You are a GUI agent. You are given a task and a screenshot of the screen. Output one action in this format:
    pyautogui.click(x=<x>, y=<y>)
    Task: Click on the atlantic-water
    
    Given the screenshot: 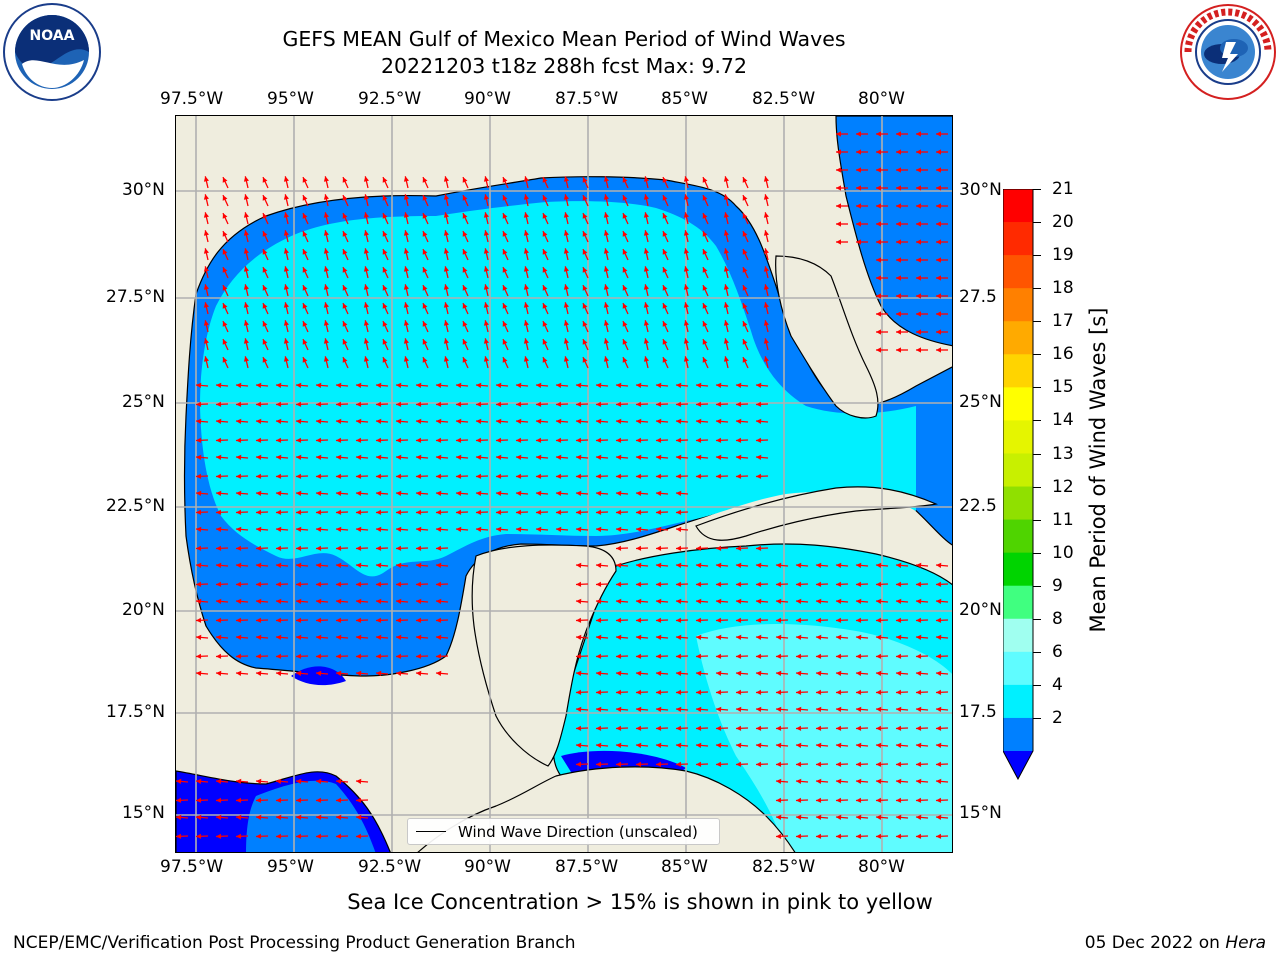 What is the action you would take?
    pyautogui.click(x=893, y=231)
    